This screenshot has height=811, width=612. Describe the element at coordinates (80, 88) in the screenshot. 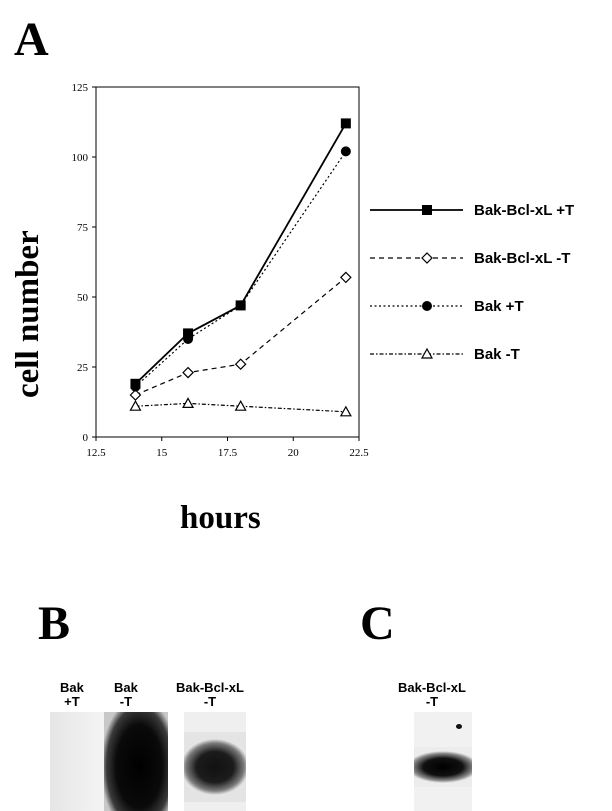

I see `y-tick-label-5: 125` at that location.